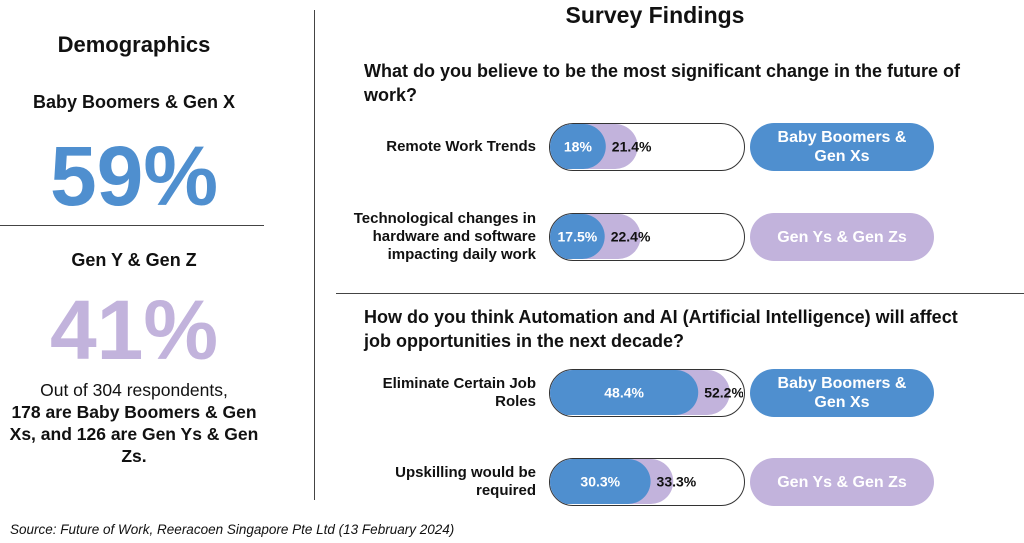 This screenshot has width=1024, height=543. I want to click on group2-label: Gen Y & Gen Z, so click(134, 260).